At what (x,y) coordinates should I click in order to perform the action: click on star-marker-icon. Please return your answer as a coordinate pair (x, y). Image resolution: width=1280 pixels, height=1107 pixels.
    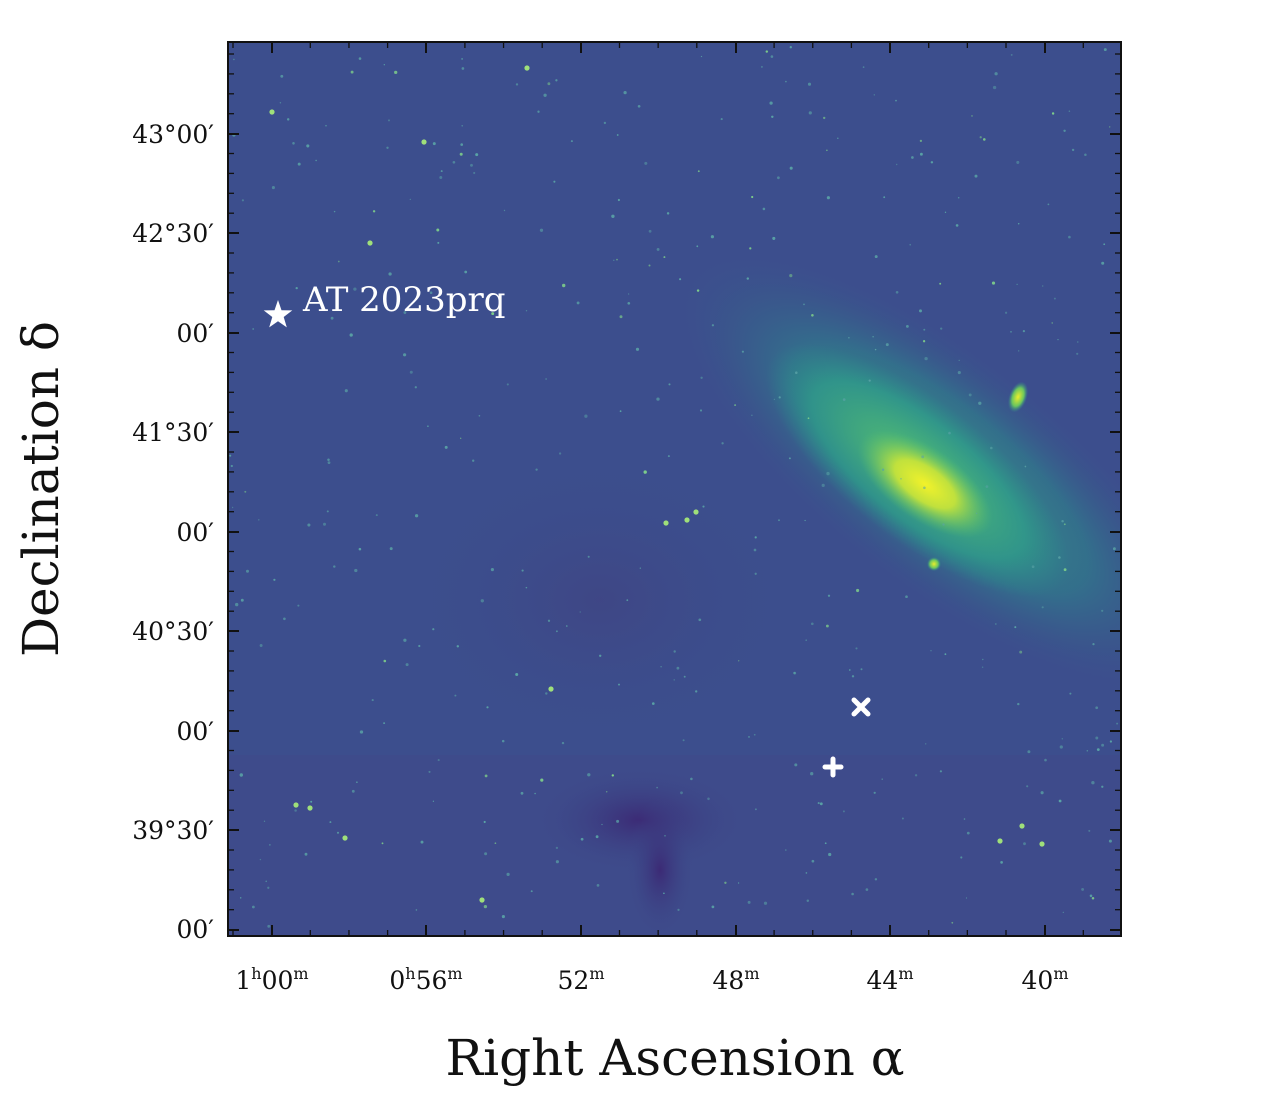
    Looking at the image, I should click on (278, 314).